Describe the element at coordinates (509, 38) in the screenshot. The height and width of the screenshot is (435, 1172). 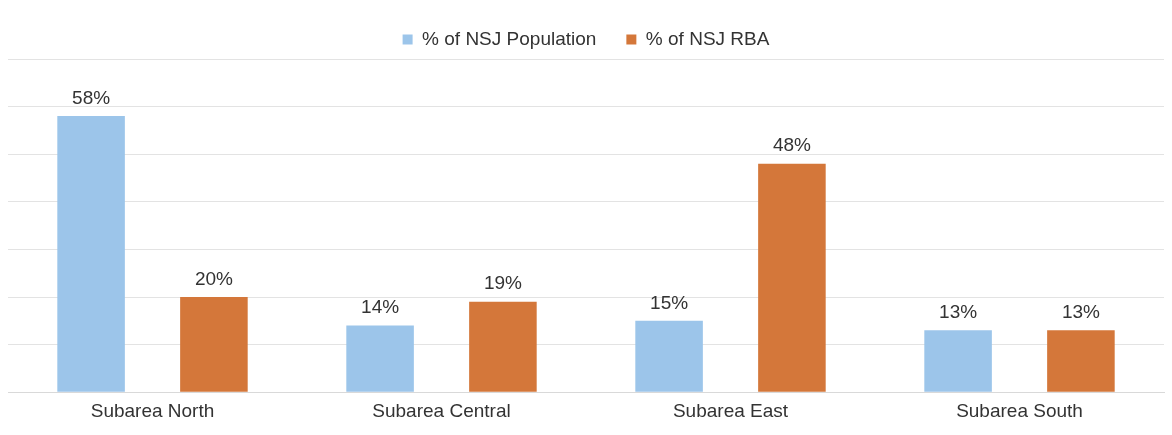
I see `legend-label: % of NSJ Population` at that location.